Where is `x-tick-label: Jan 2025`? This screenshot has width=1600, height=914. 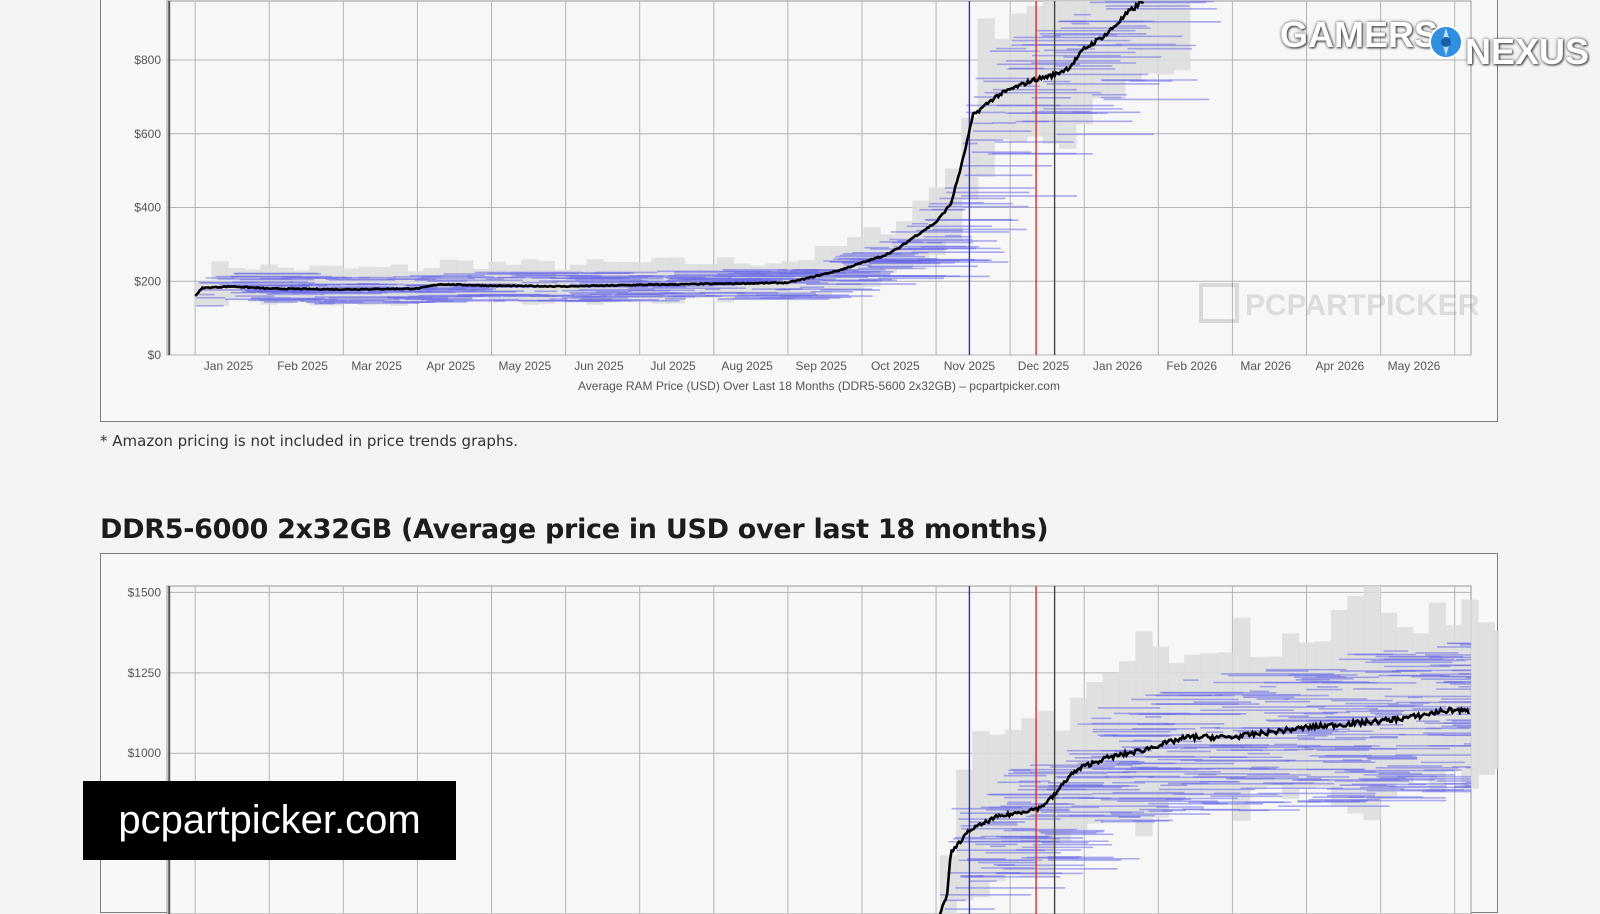
x-tick-label: Jan 2025 is located at coordinates (229, 366).